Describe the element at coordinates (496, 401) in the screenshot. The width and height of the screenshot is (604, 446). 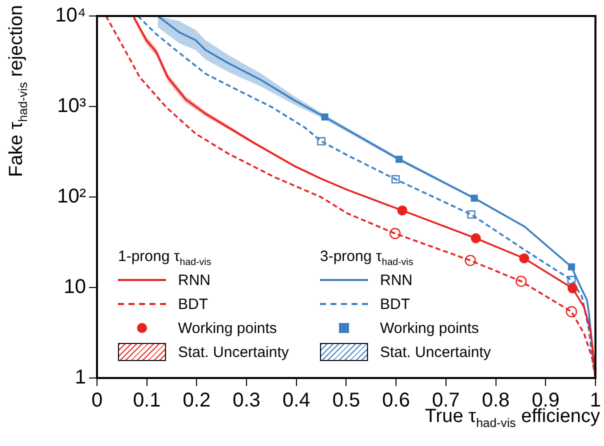
I see `x-tick-label: 0.8` at that location.